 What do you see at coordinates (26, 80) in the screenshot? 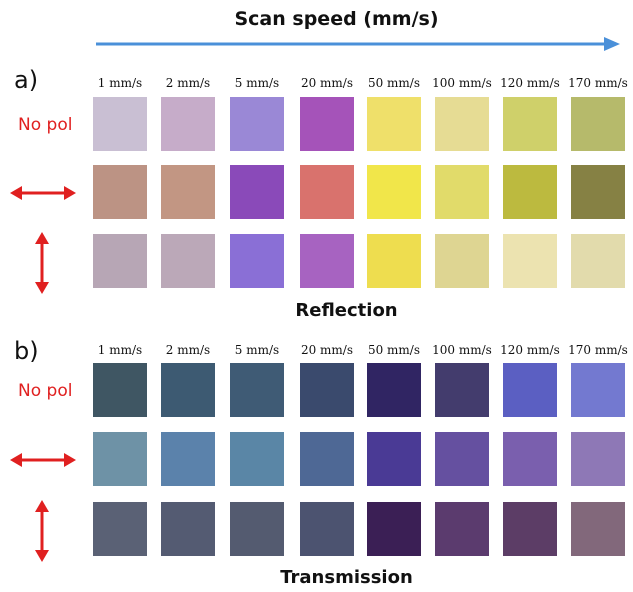
I see `panel-label: a)` at bounding box center [26, 80].